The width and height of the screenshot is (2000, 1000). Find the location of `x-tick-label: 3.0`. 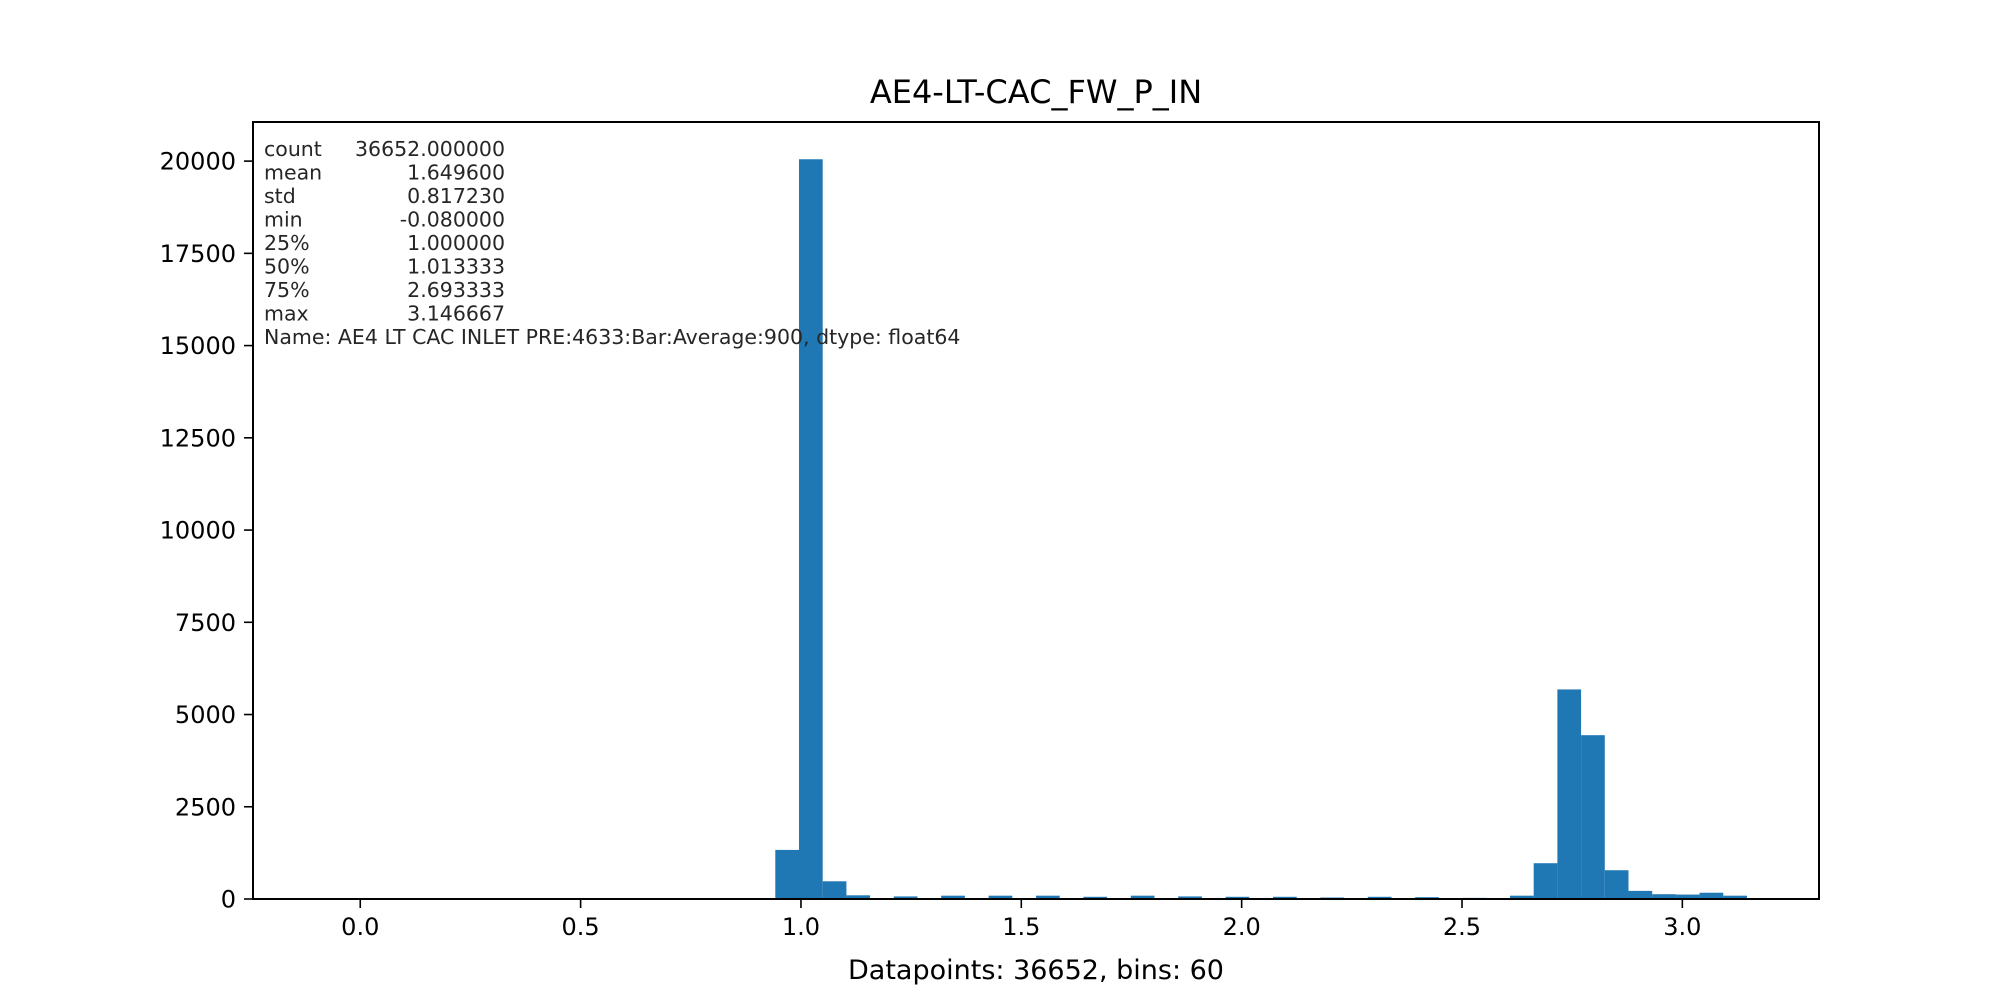

x-tick-label: 3.0 is located at coordinates (1682, 927).